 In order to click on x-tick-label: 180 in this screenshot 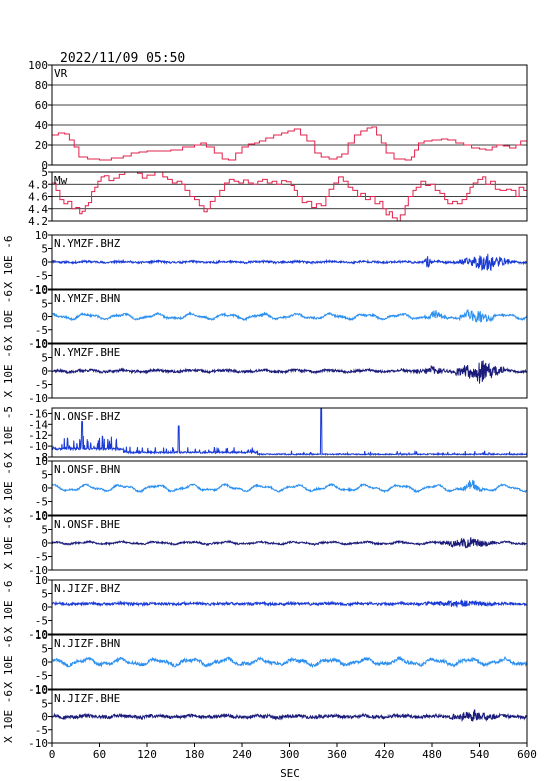, I will do `click(195, 754)`.